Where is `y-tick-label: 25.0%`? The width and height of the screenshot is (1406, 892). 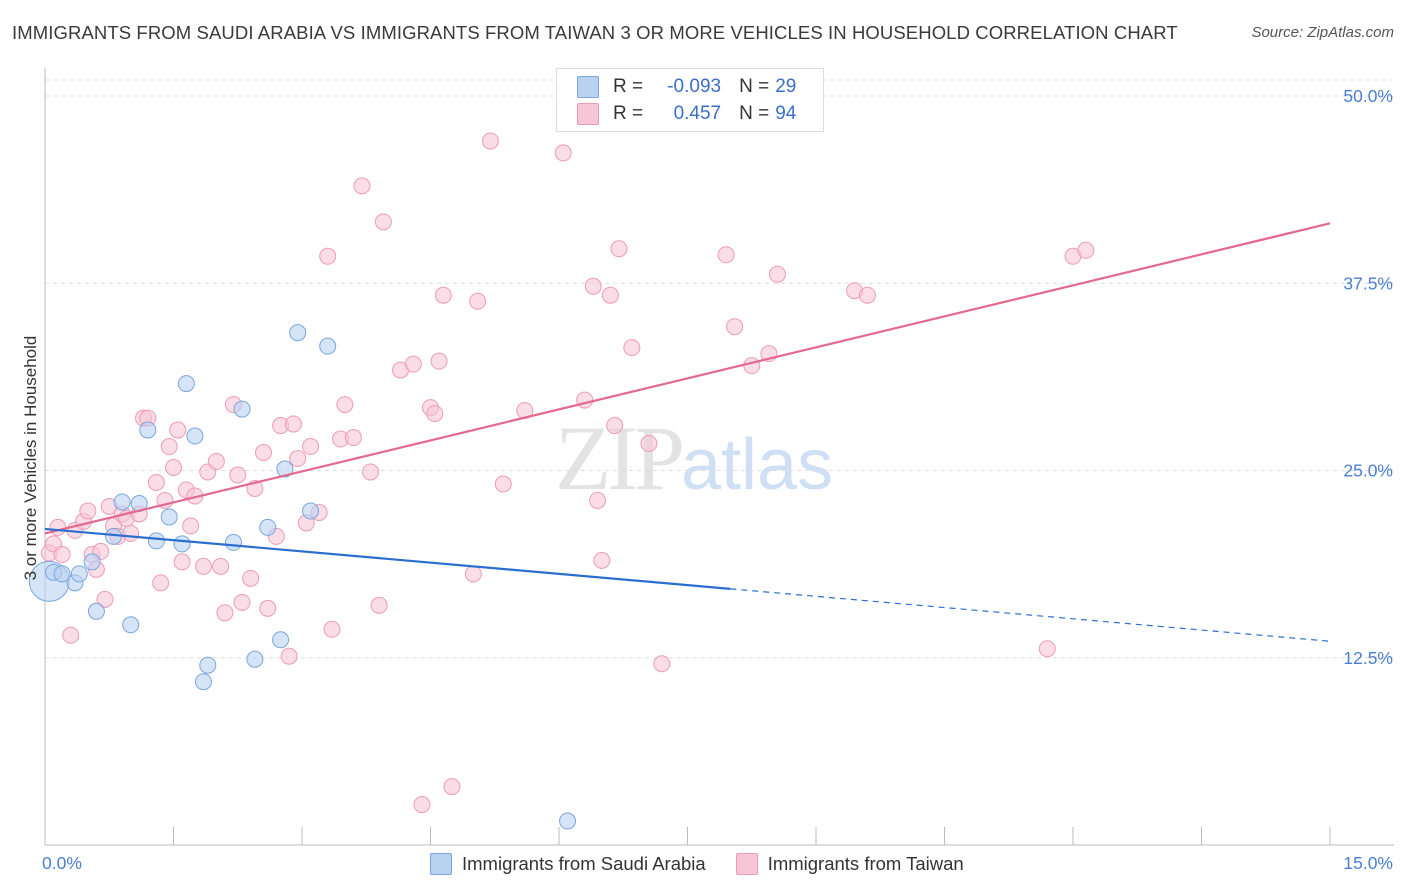
y-tick-label: 25.0% is located at coordinates (1368, 471).